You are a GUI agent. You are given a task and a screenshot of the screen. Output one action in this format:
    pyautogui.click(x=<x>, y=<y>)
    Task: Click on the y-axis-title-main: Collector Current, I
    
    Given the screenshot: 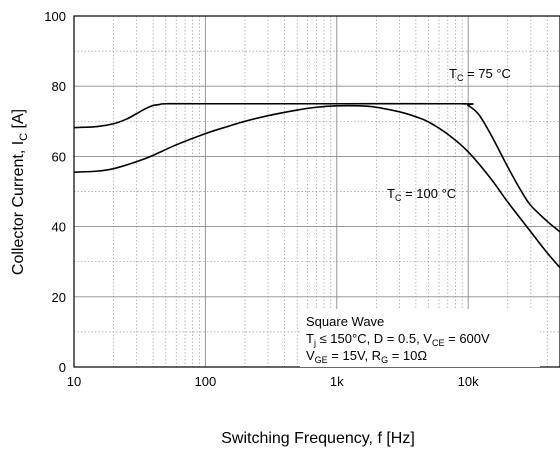 What is the action you would take?
    pyautogui.click(x=18, y=208)
    